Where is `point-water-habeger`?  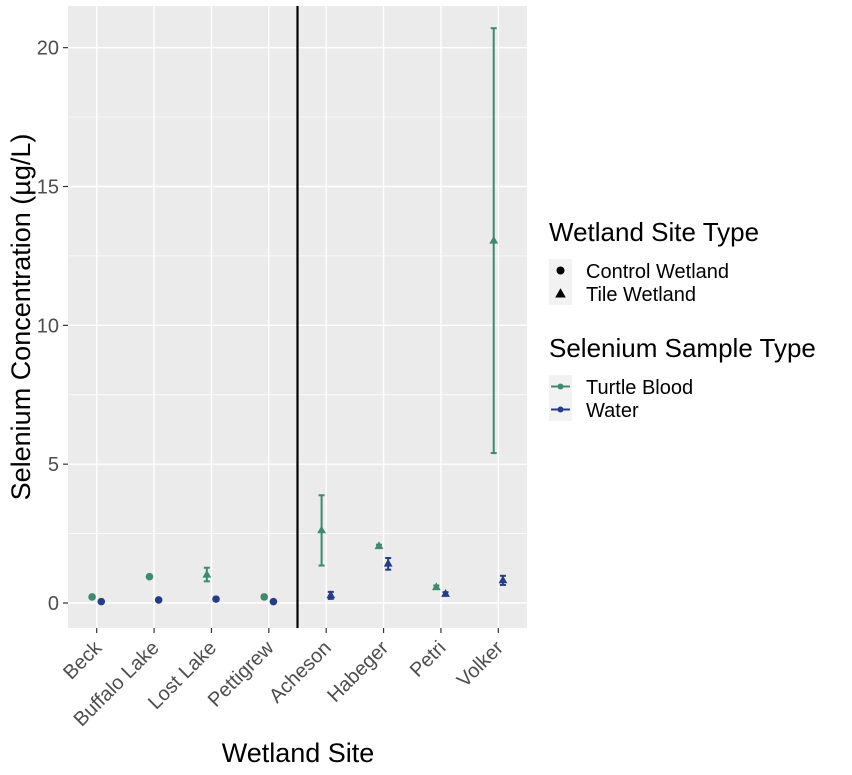
point-water-habeger is located at coordinates (388, 562).